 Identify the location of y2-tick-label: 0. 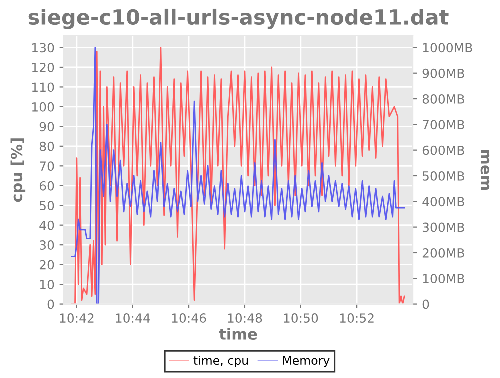
(426, 305).